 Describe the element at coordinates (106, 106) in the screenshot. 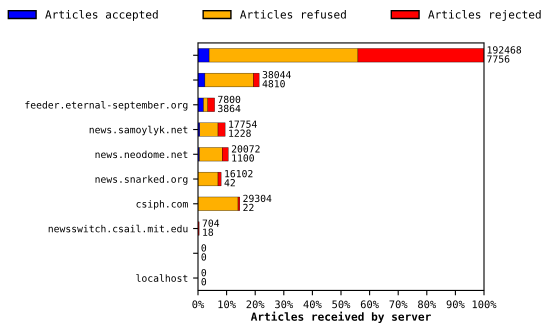

I see `y-tick-label: feeder.eternal-september.org` at that location.